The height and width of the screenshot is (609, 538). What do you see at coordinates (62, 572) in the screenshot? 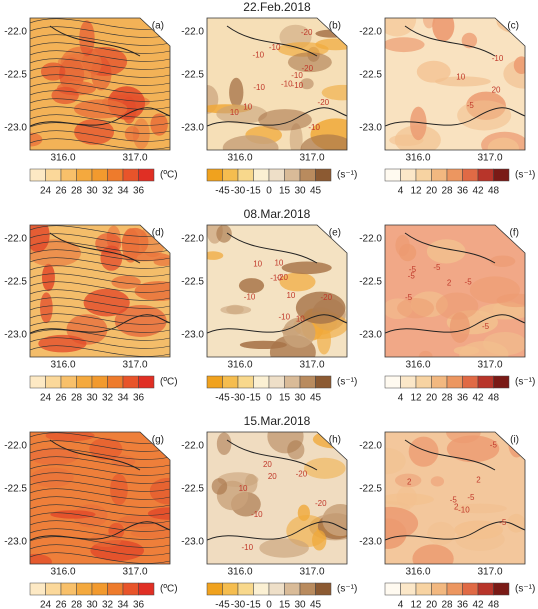
I see `x-tick-label: 316.0` at bounding box center [62, 572].